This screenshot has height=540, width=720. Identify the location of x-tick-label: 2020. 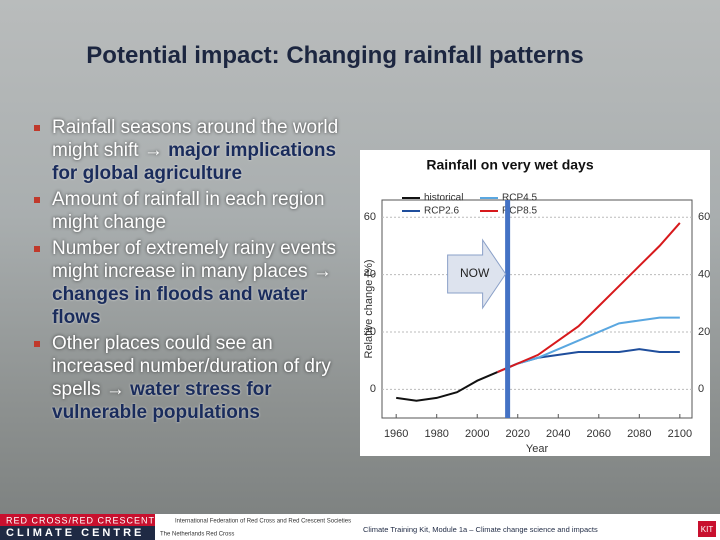
(518, 434).